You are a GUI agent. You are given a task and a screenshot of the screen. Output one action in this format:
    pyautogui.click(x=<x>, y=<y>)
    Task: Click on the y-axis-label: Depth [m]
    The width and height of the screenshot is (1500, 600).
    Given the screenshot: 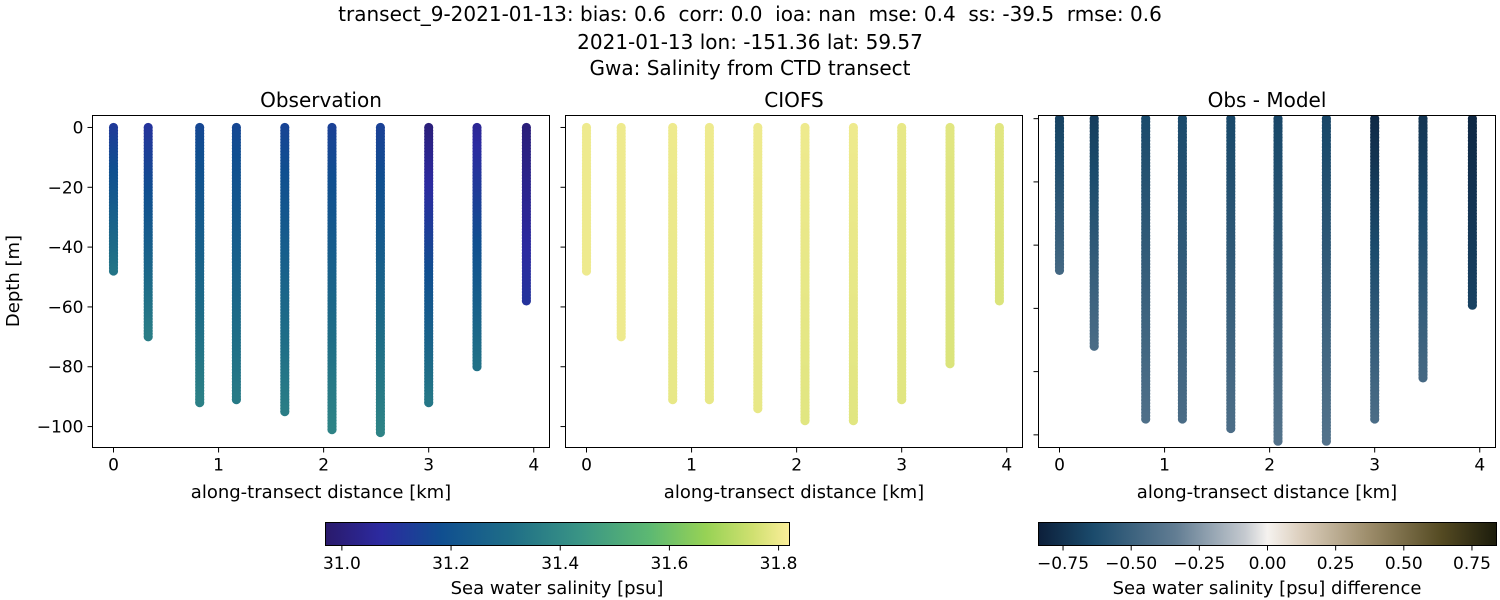 What is the action you would take?
    pyautogui.click(x=13, y=281)
    